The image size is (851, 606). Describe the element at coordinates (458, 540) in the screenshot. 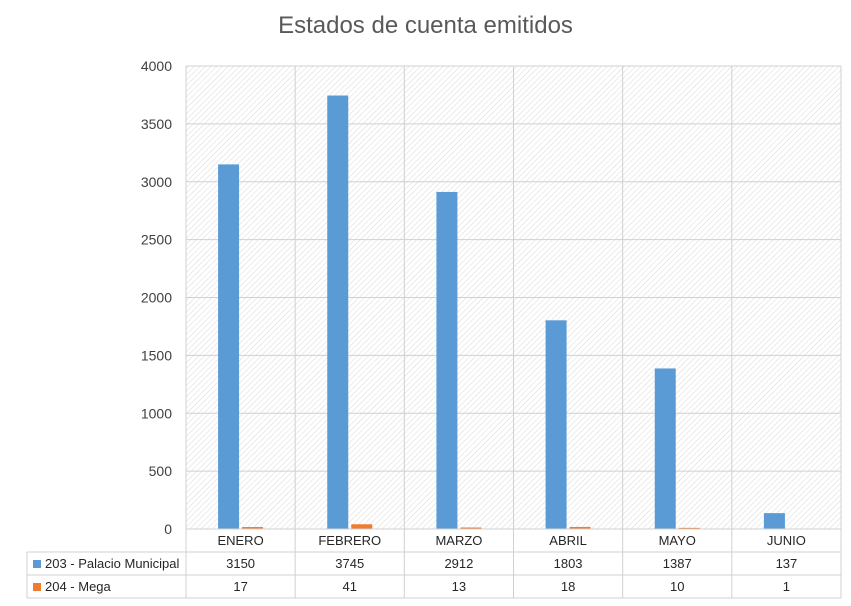

I see `x-tick-label: MARZO` at that location.